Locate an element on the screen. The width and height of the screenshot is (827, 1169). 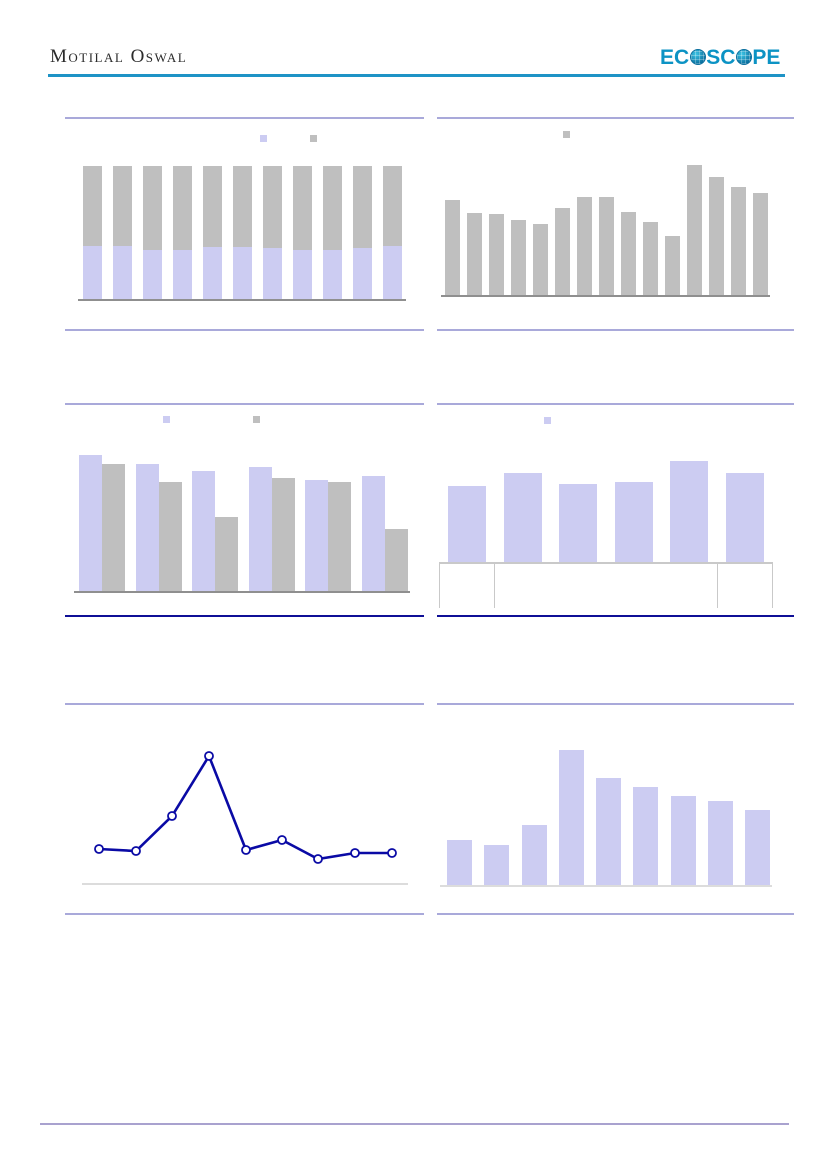
line-chart-svg is located at coordinates (245, 807).